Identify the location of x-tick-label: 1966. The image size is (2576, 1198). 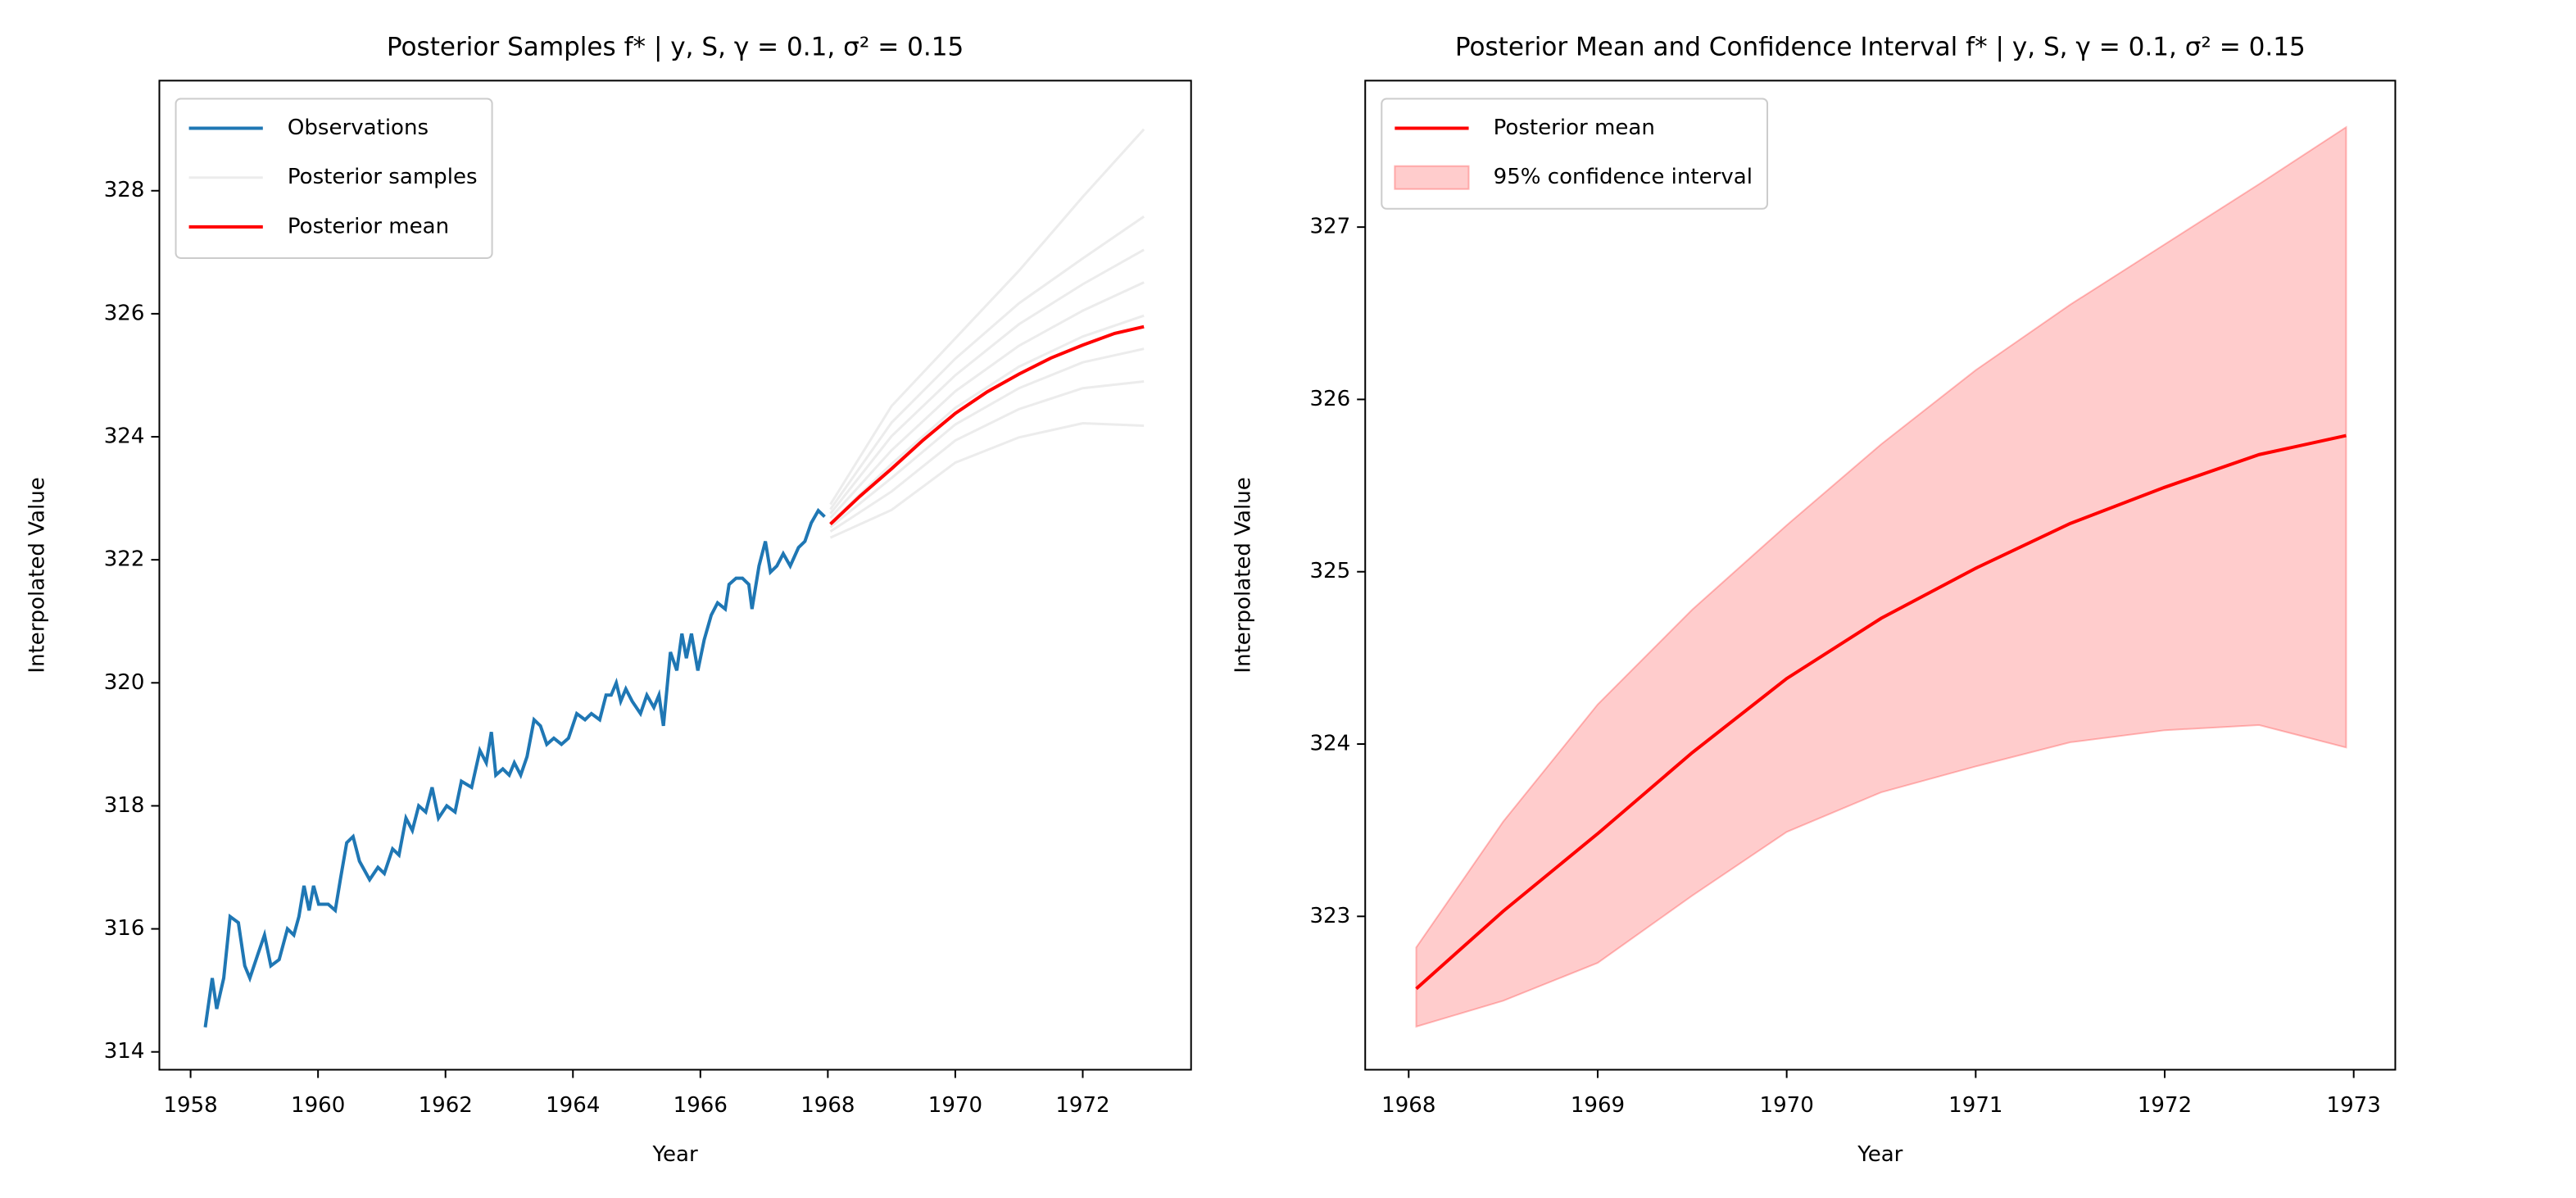
(700, 1105).